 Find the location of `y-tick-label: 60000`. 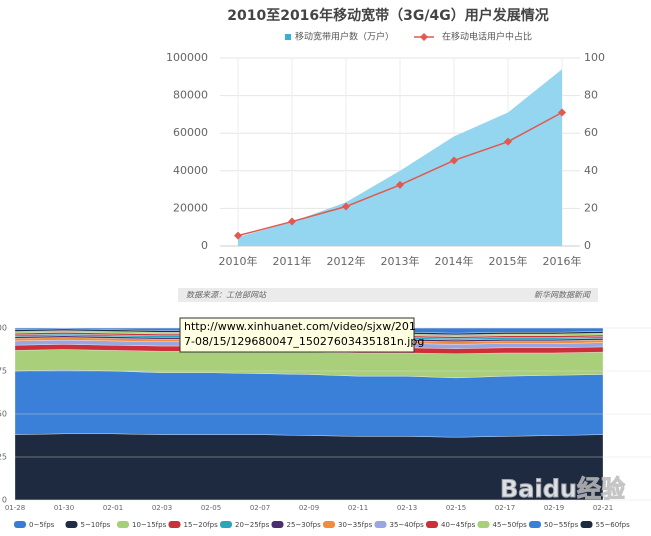

y-tick-label: 60000 is located at coordinates (190, 132).